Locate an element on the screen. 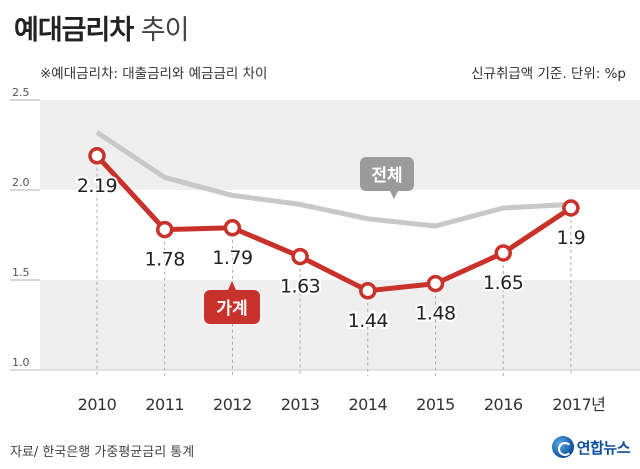 The width and height of the screenshot is (640, 469). household-data-label: 2.19 is located at coordinates (97, 186).